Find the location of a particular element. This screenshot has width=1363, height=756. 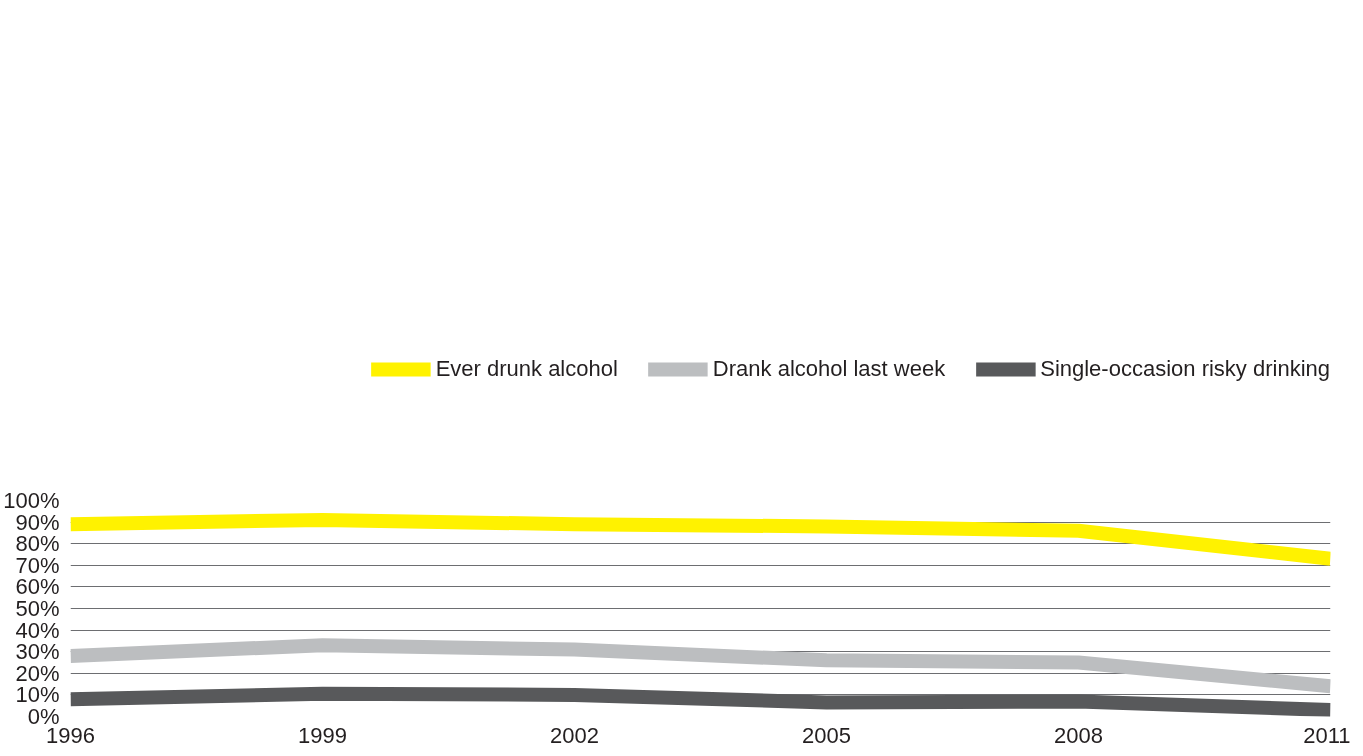

legend-label: Drank alcohol last week is located at coordinates (829, 368).